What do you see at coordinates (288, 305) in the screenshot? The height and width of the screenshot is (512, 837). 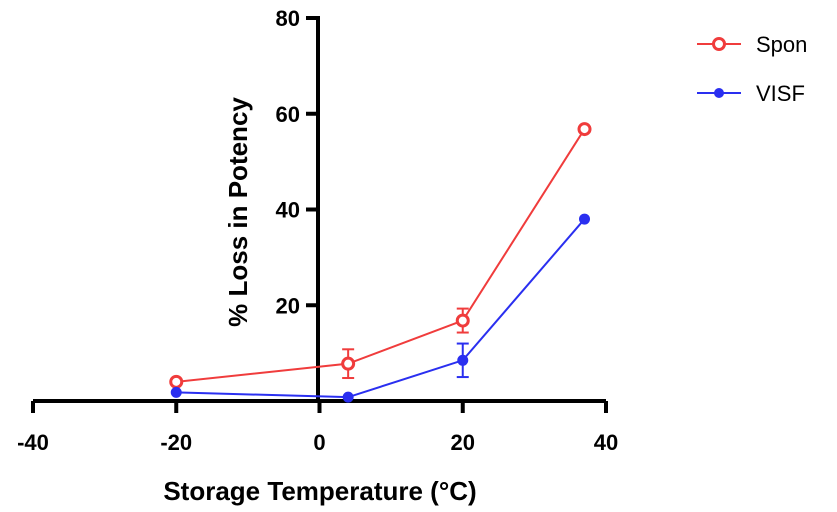 I see `y-tick-label: 20` at bounding box center [288, 305].